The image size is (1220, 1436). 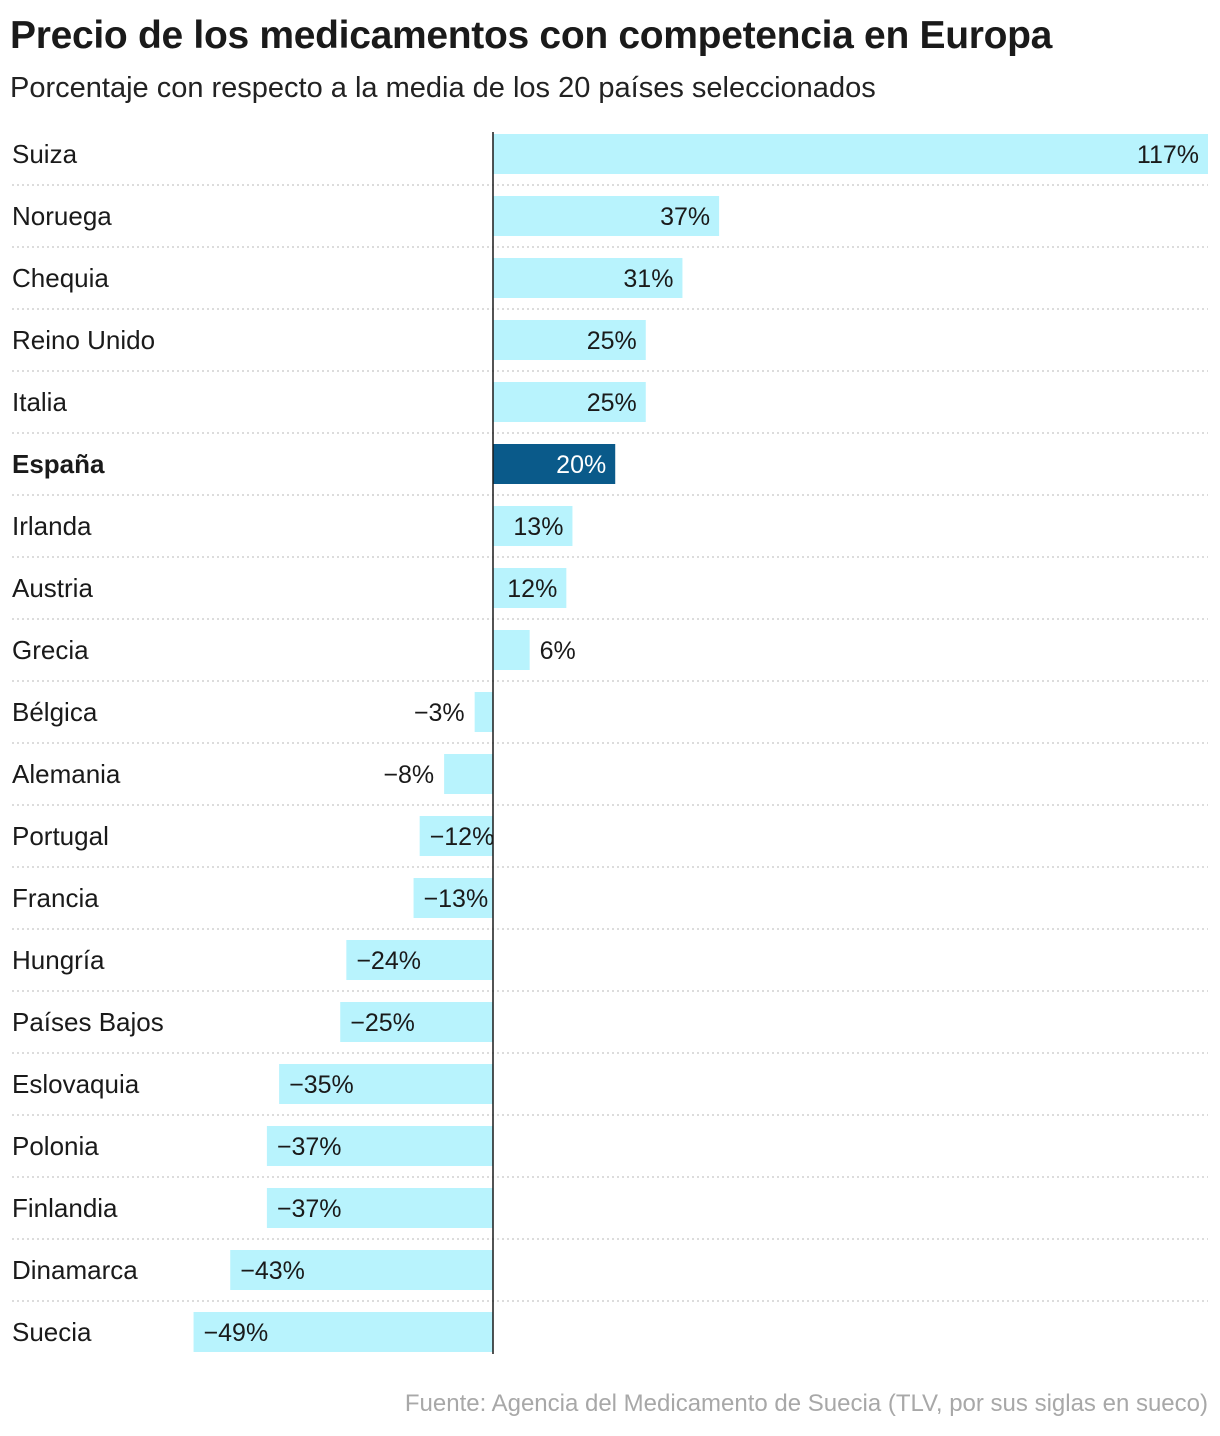 What do you see at coordinates (76, 1084) in the screenshot?
I see `category-label: Eslovaquia` at bounding box center [76, 1084].